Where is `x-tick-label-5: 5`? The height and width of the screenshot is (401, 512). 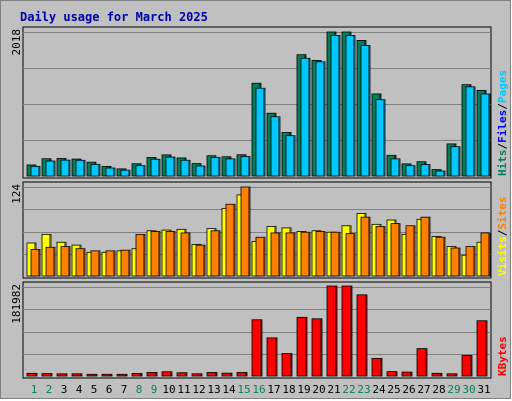 x-tick-label-5: 5 is located at coordinates (94, 389).